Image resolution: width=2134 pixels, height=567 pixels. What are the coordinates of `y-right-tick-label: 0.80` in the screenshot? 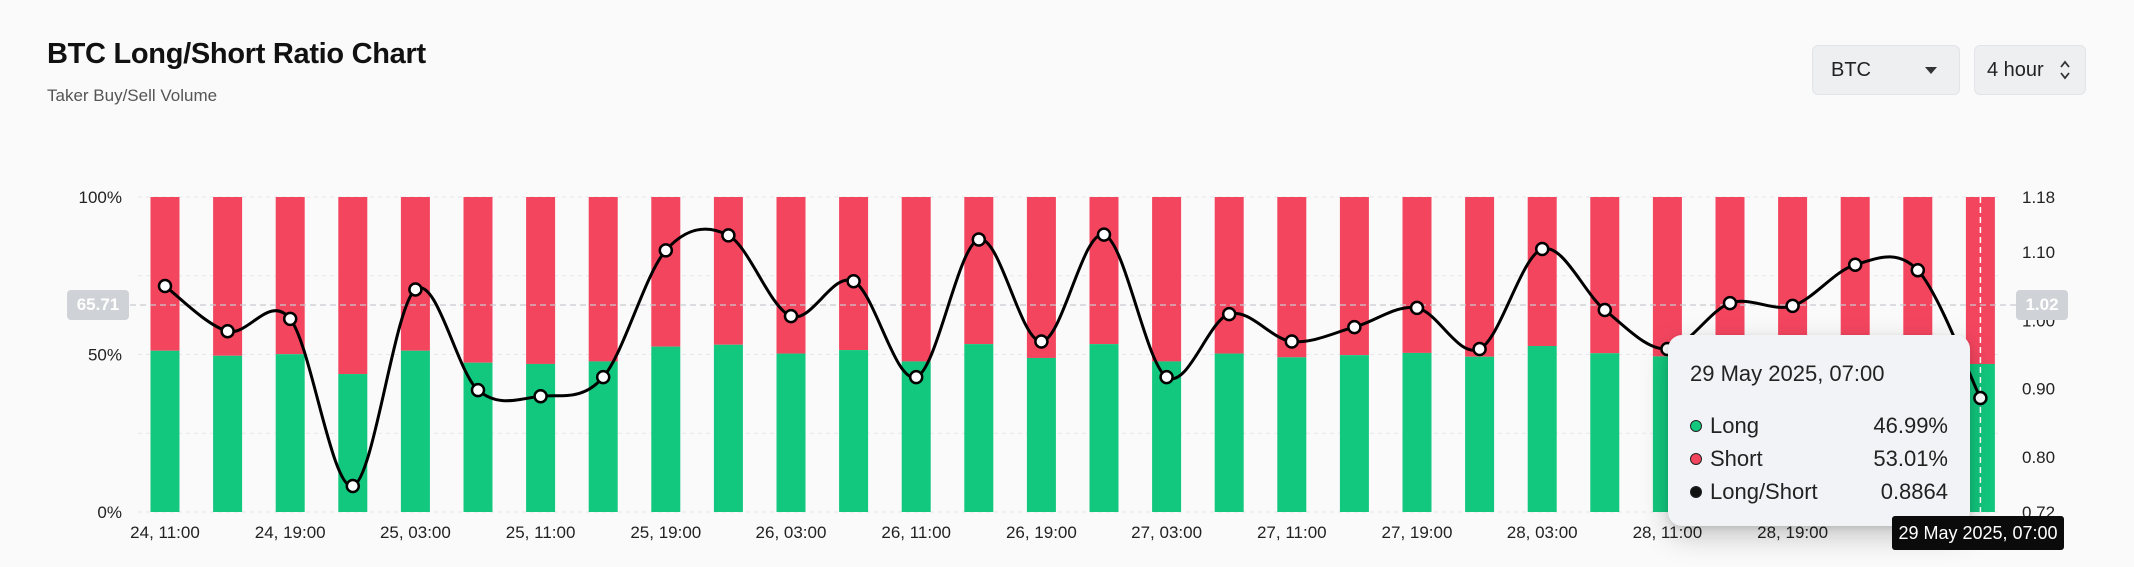 It's located at (2038, 457).